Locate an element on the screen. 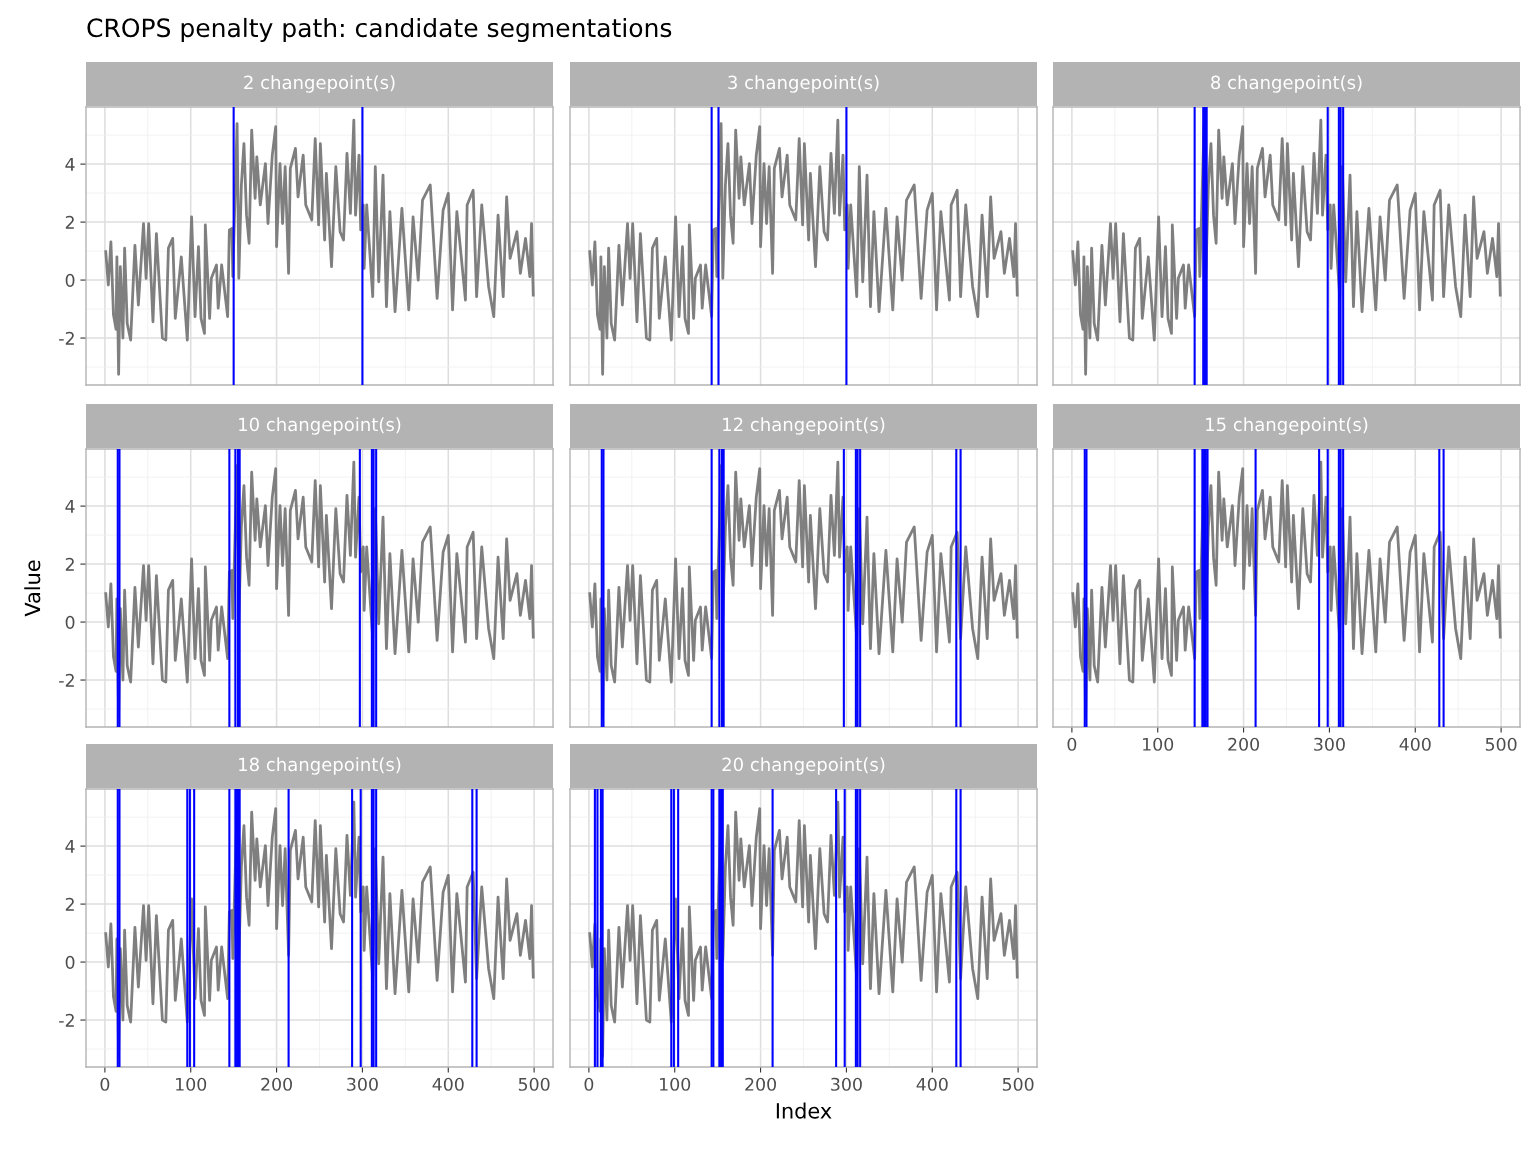  chart-title: 12 changepoint(s) is located at coordinates (804, 426).